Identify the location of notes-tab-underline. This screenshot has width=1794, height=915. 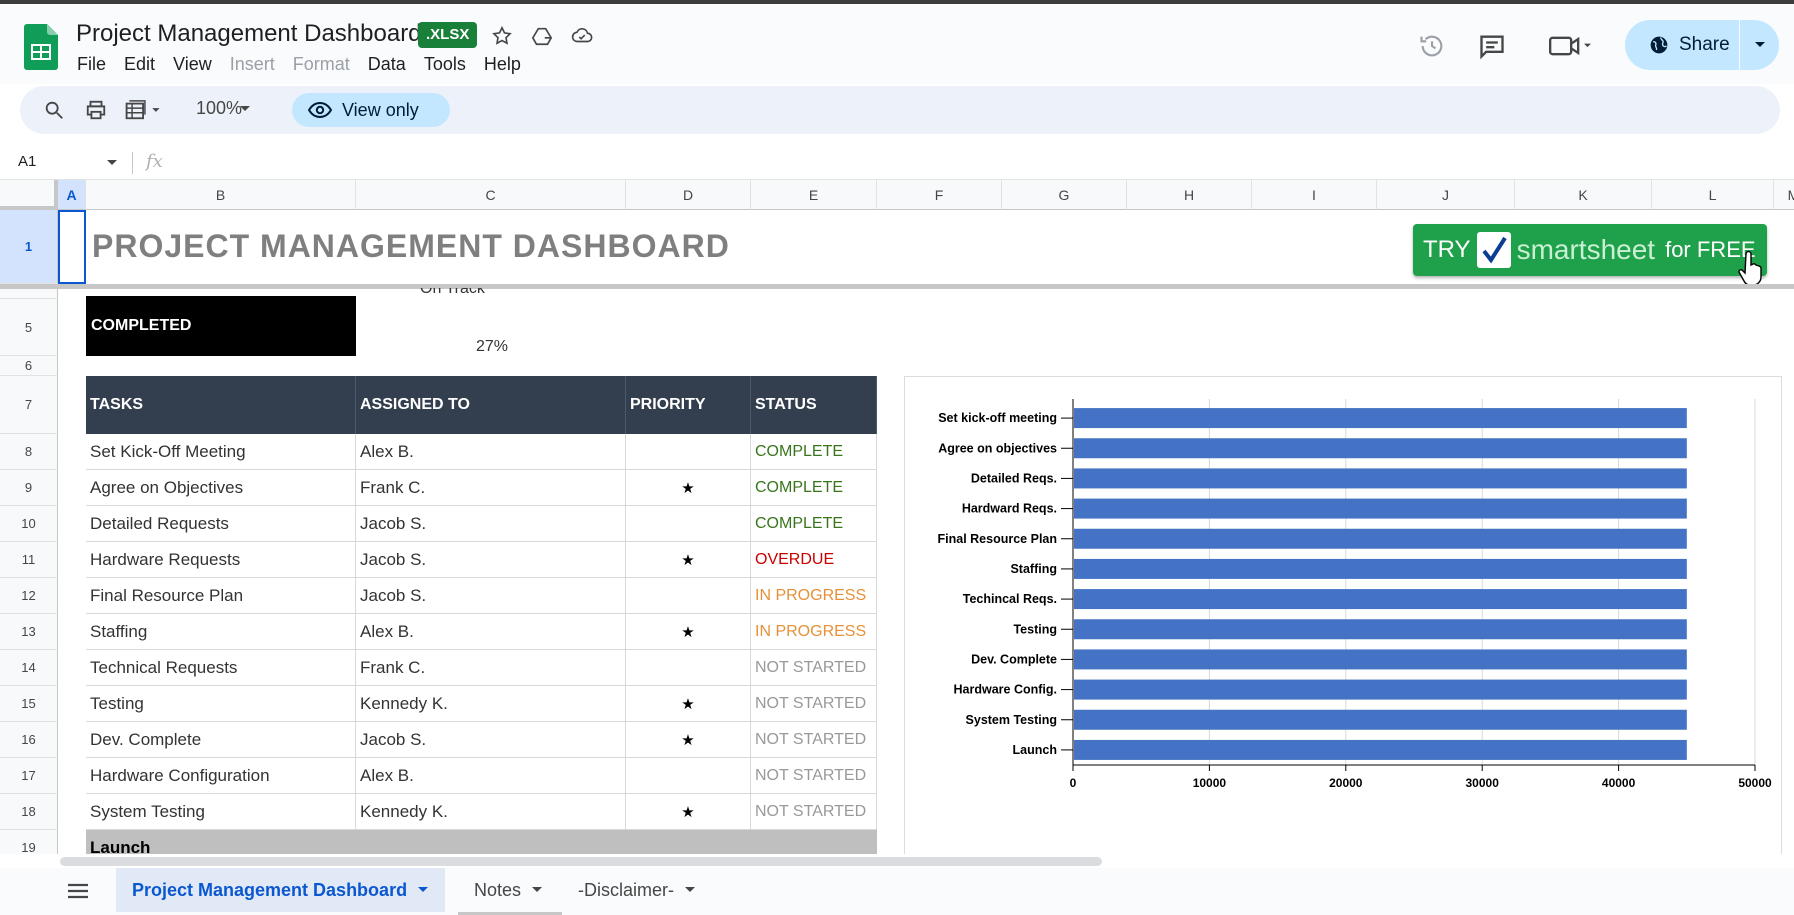
(510, 913).